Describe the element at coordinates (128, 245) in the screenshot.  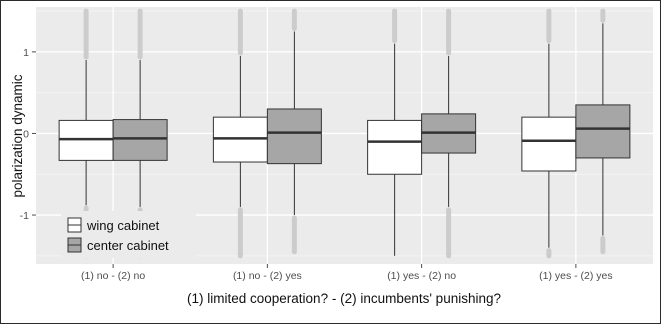
I see `legend-label-center: center cabinet` at that location.